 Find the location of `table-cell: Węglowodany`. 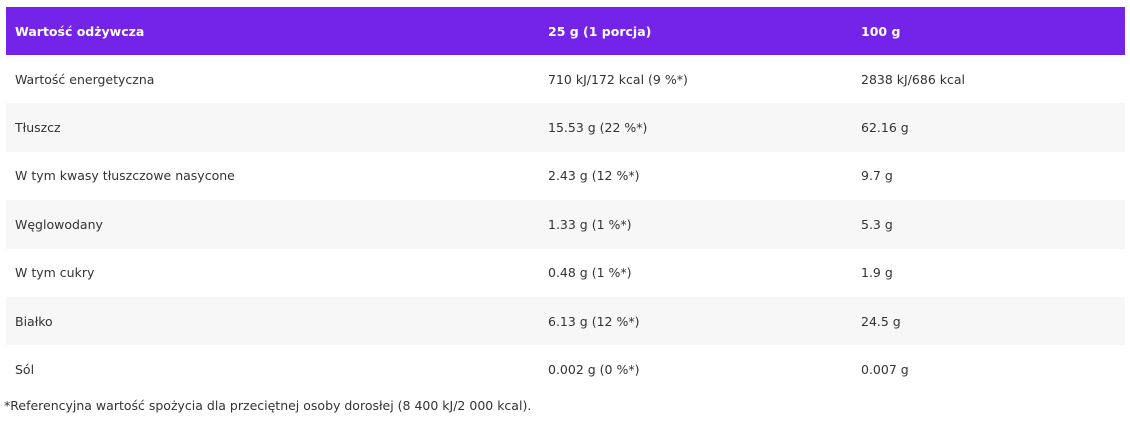

table-cell: Węglowodany is located at coordinates (272, 224).